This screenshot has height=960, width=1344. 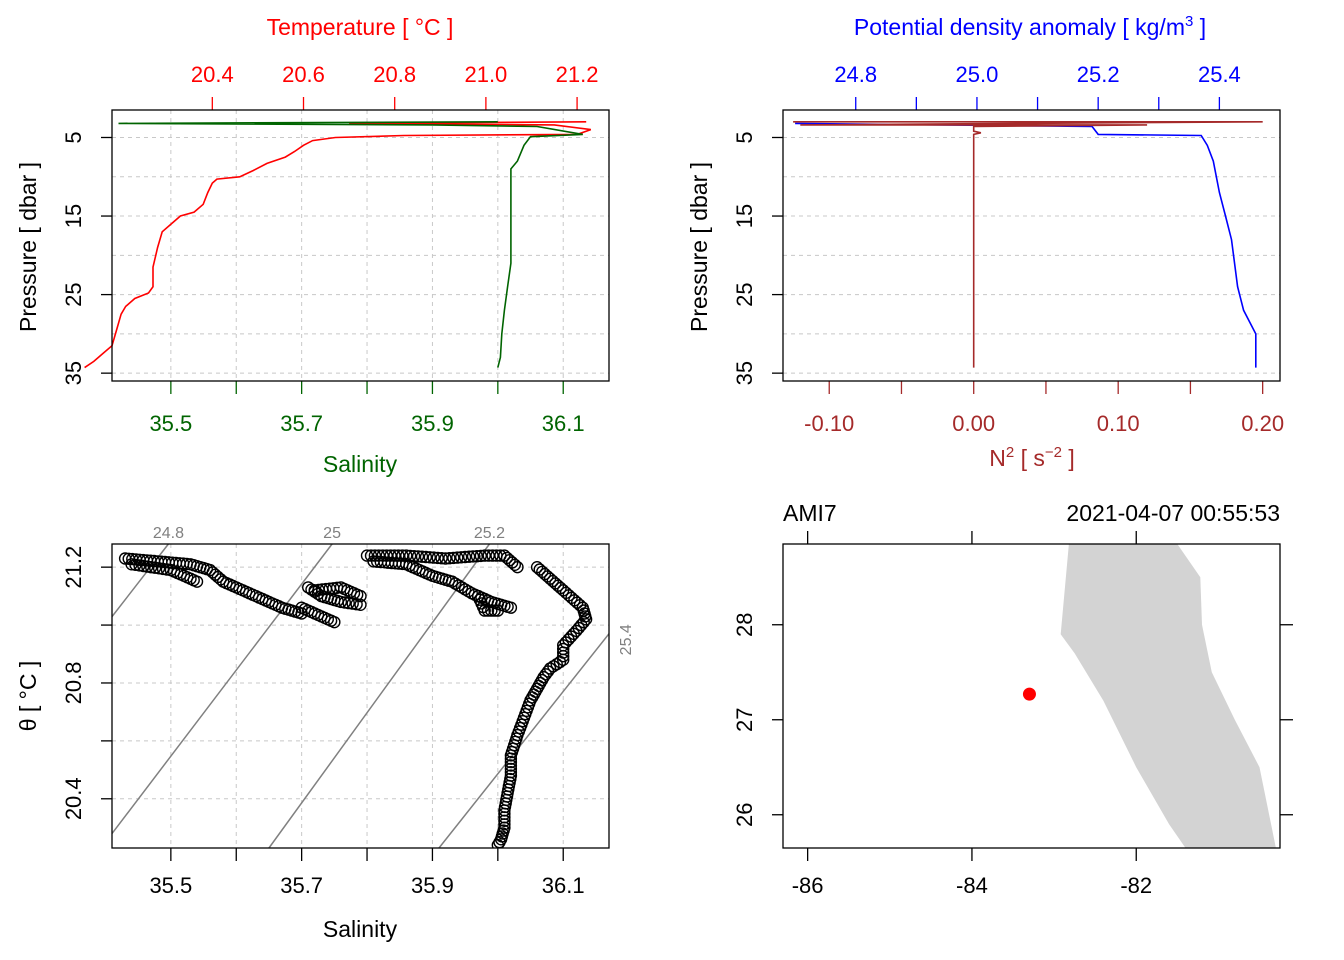 I want to click on p2-plot-frame, so click(x=1031, y=245).